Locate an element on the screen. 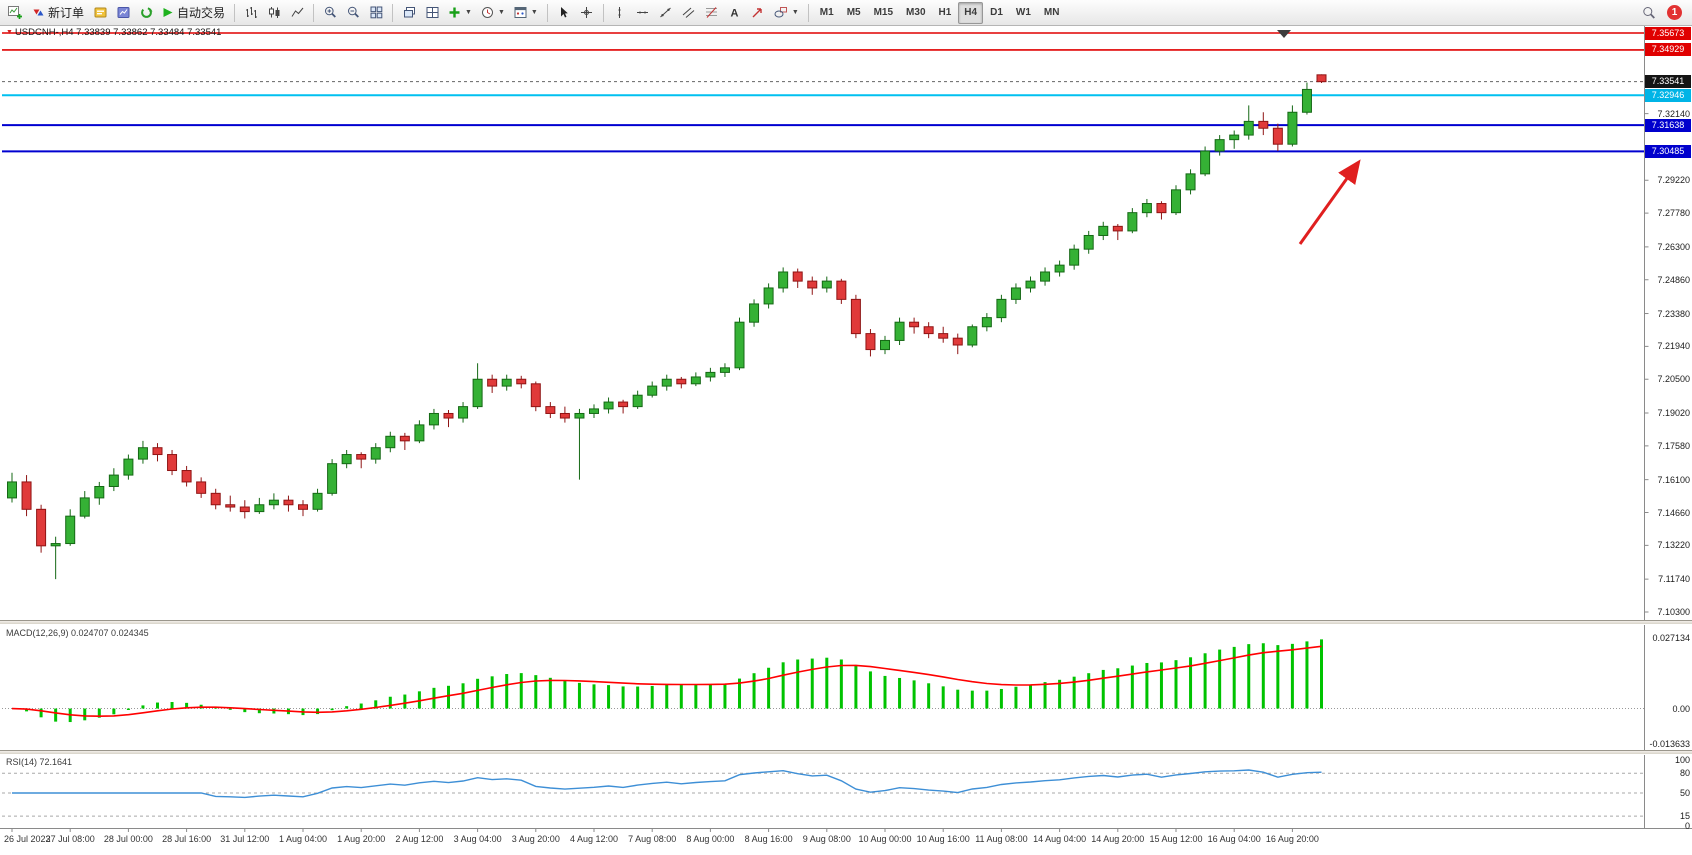  timeframe-m1-button: M1 is located at coordinates (827, 13).